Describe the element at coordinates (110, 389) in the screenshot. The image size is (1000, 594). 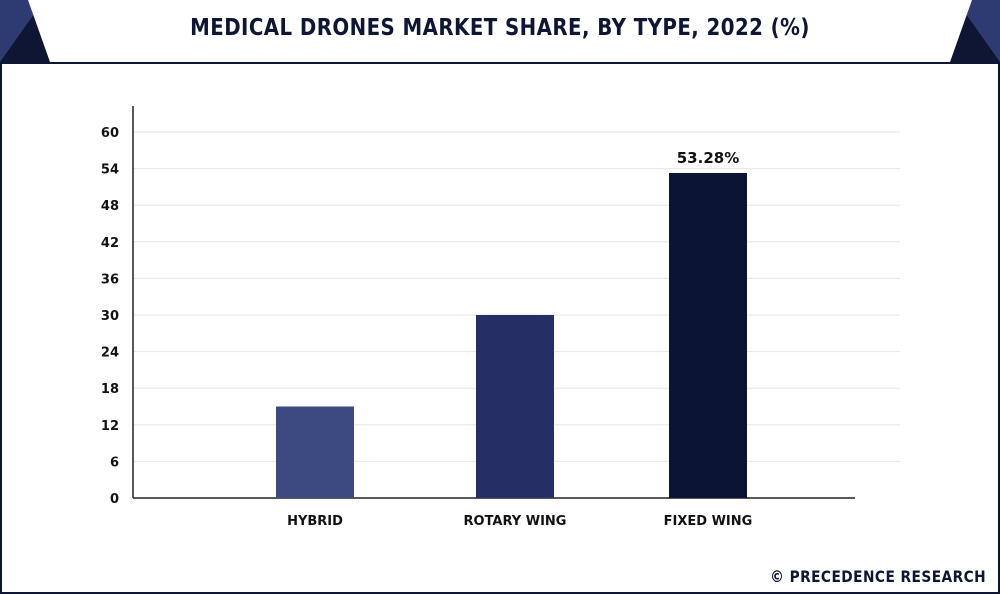
I see `y-tick-label: 18` at that location.